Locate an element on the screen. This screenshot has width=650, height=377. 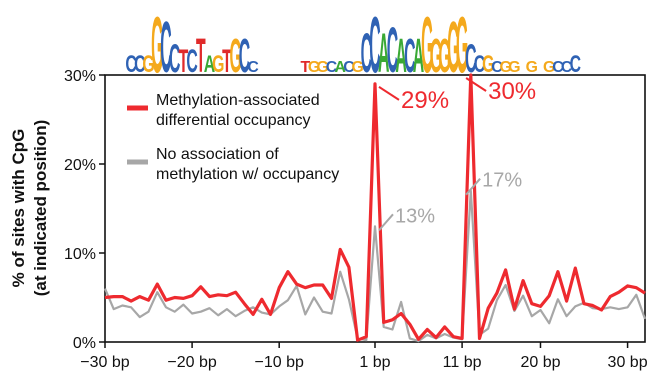
annotation-label: 13% is located at coordinates (415, 216).